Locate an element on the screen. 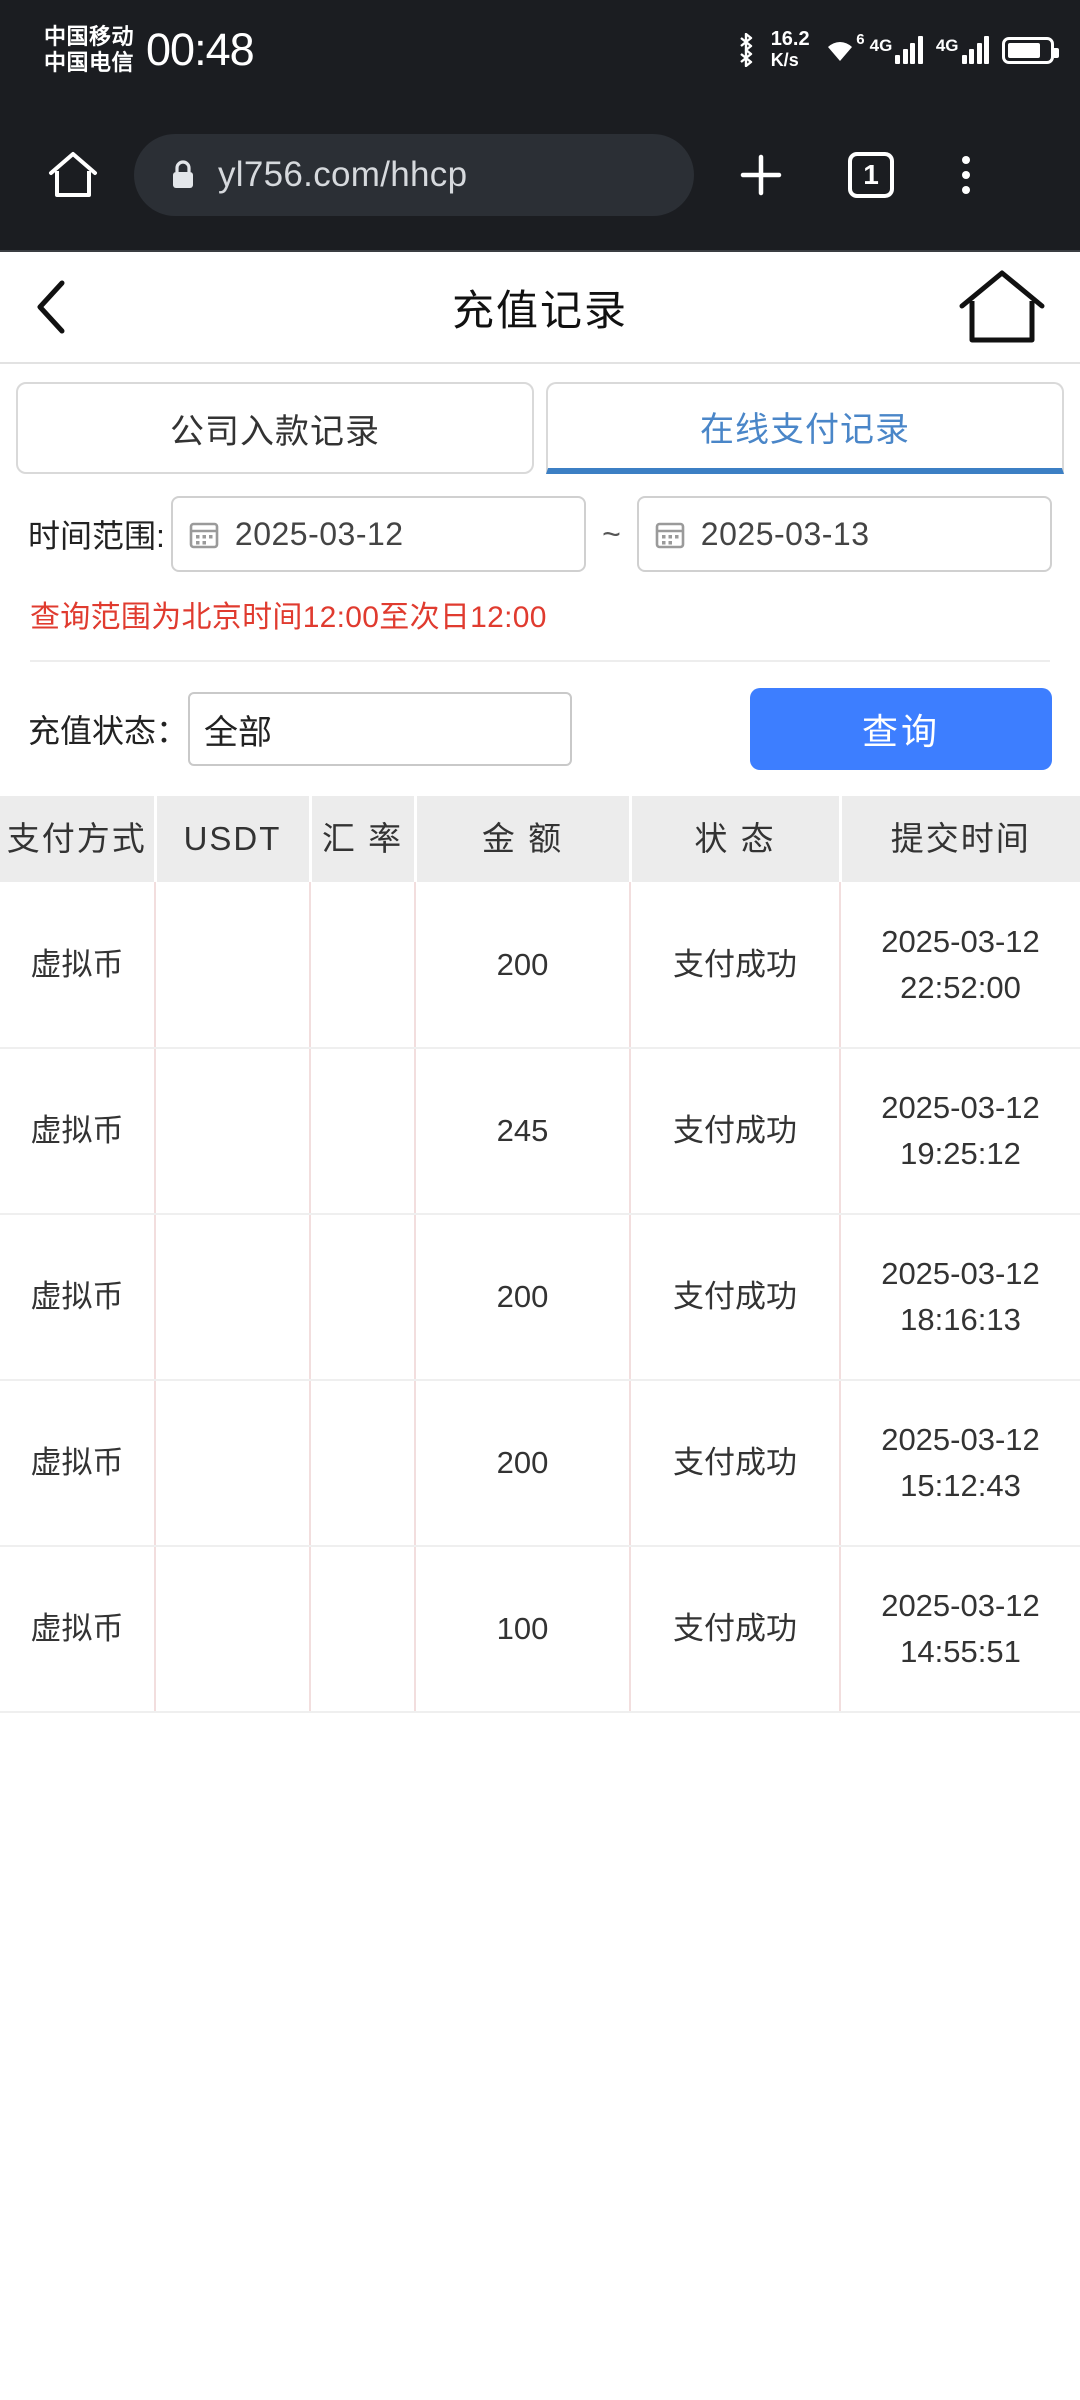 The height and width of the screenshot is (2400, 1080). date-start-value: 2025-03-12 is located at coordinates (319, 533).